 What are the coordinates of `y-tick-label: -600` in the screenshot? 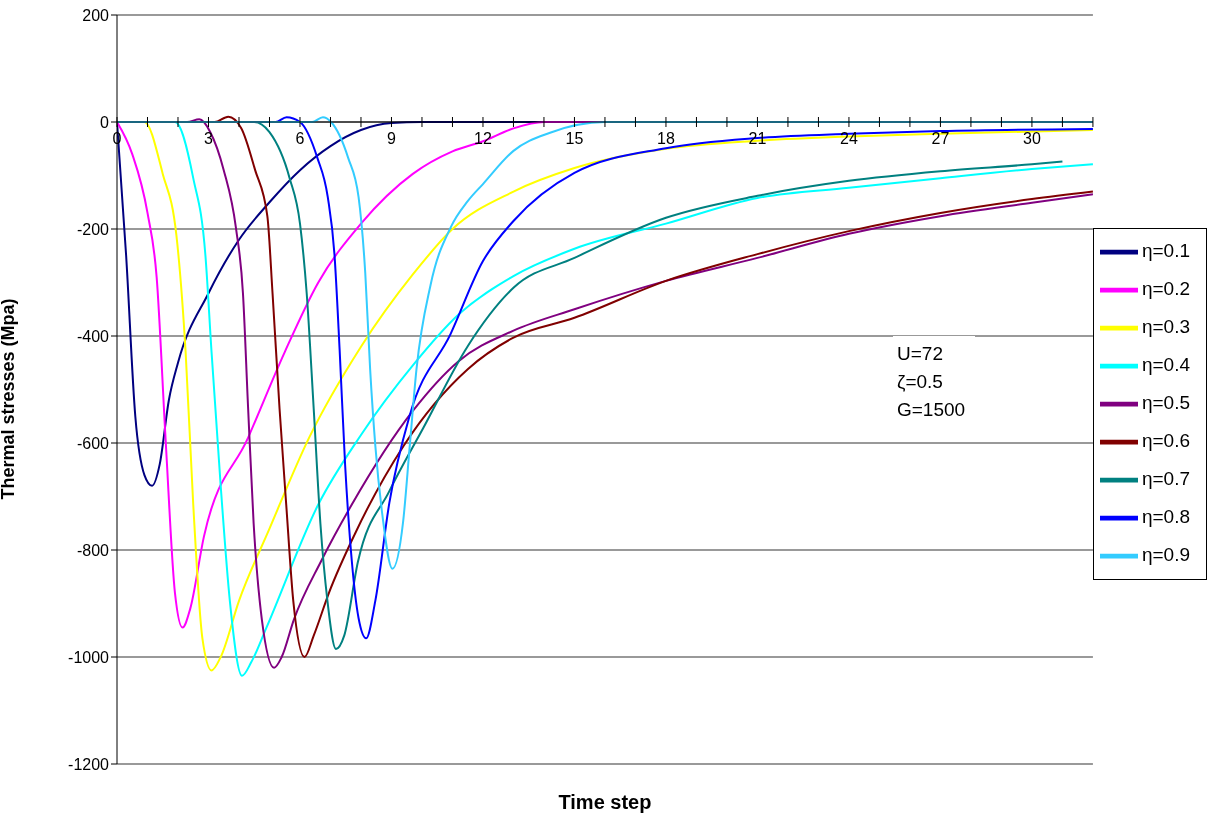 It's located at (93, 443).